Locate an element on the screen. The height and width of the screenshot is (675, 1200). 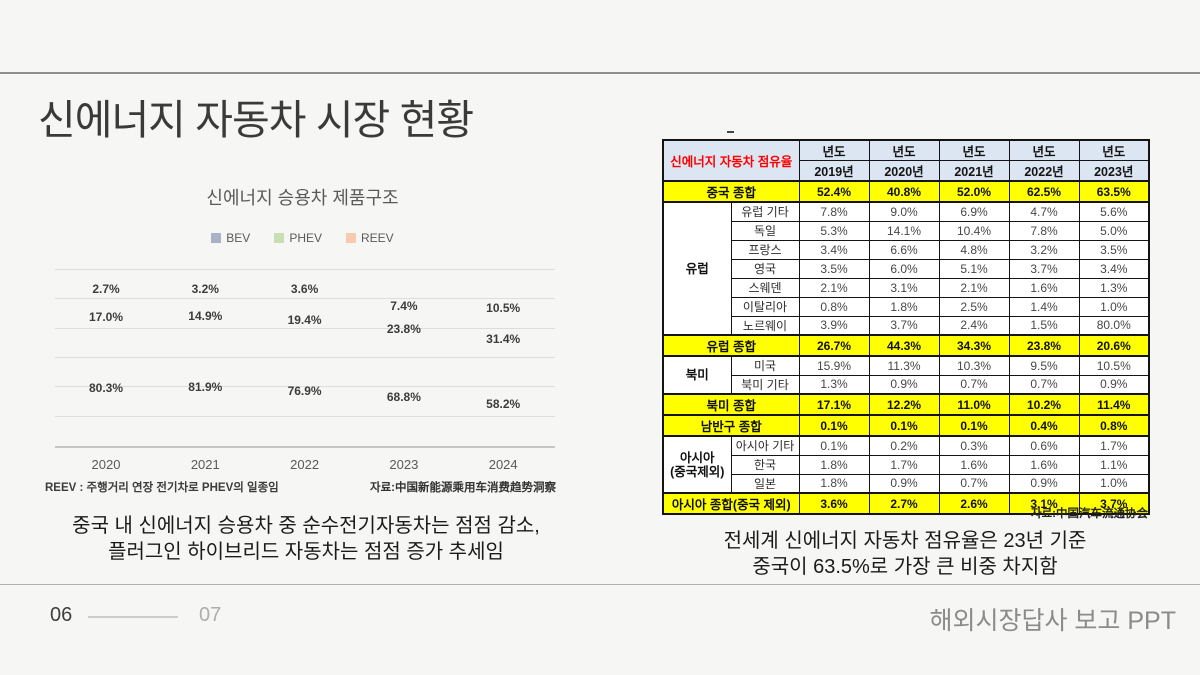
value-cell: 0.8% is located at coordinates (834, 306).